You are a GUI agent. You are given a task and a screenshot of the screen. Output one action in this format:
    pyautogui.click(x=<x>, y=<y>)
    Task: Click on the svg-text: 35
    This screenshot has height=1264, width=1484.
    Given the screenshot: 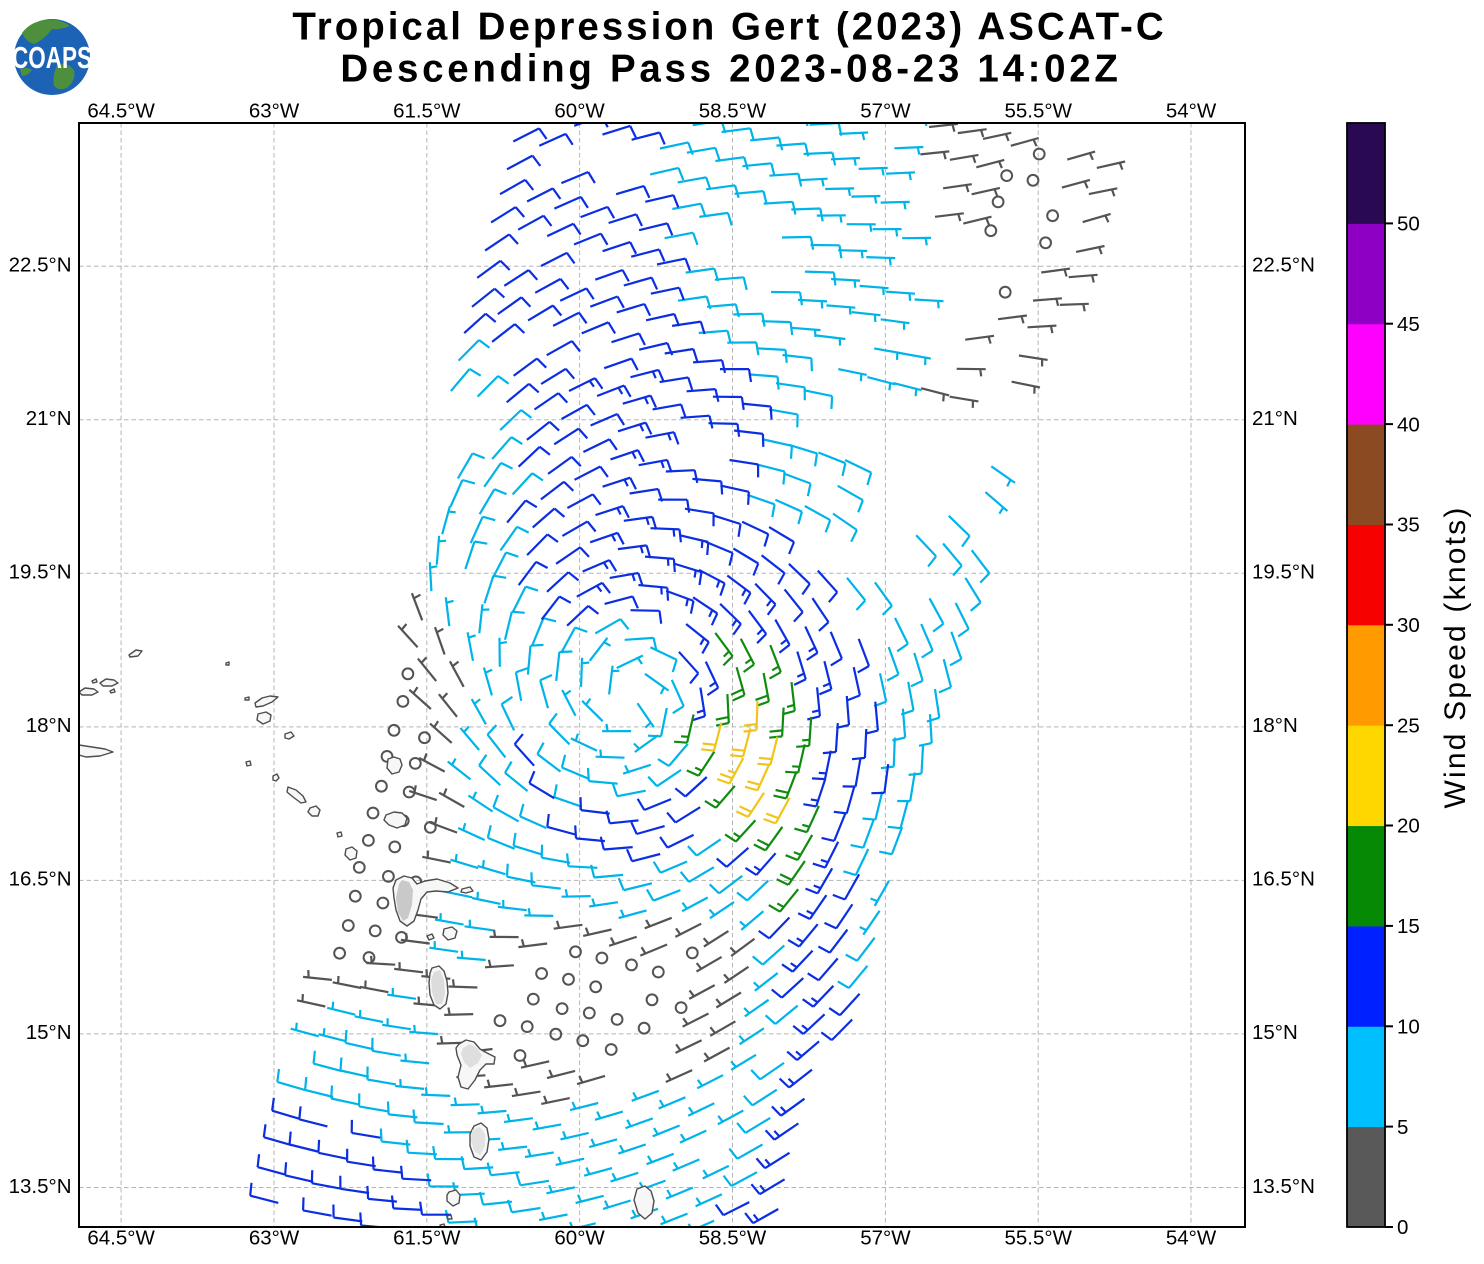 What is the action you would take?
    pyautogui.click(x=1408, y=525)
    